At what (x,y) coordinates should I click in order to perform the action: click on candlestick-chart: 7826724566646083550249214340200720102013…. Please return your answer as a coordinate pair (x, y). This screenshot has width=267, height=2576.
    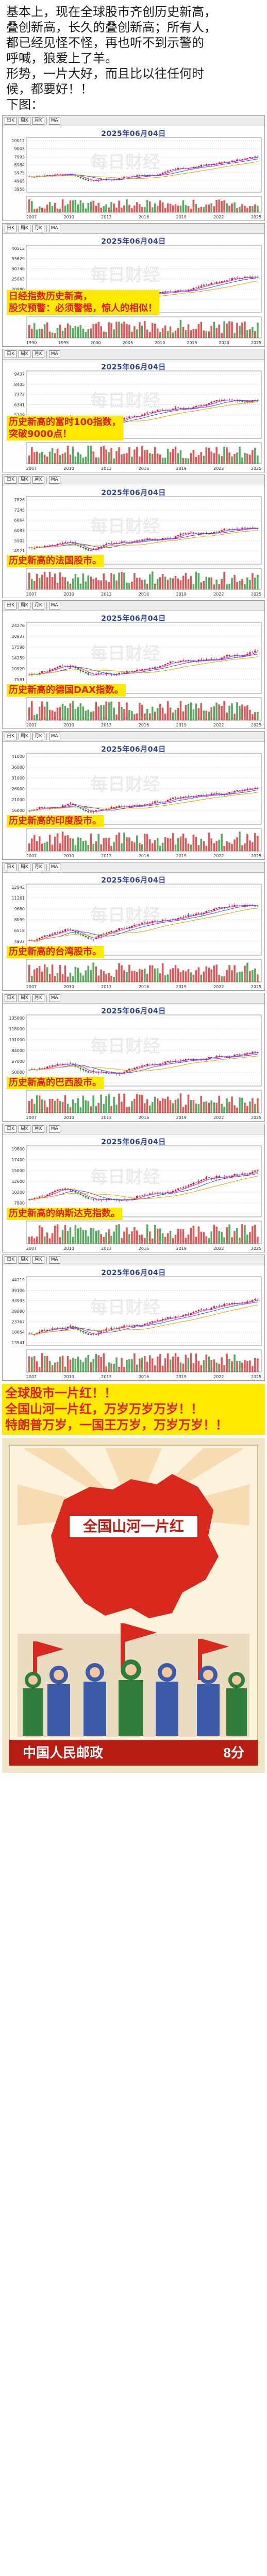
    Looking at the image, I should click on (138, 546).